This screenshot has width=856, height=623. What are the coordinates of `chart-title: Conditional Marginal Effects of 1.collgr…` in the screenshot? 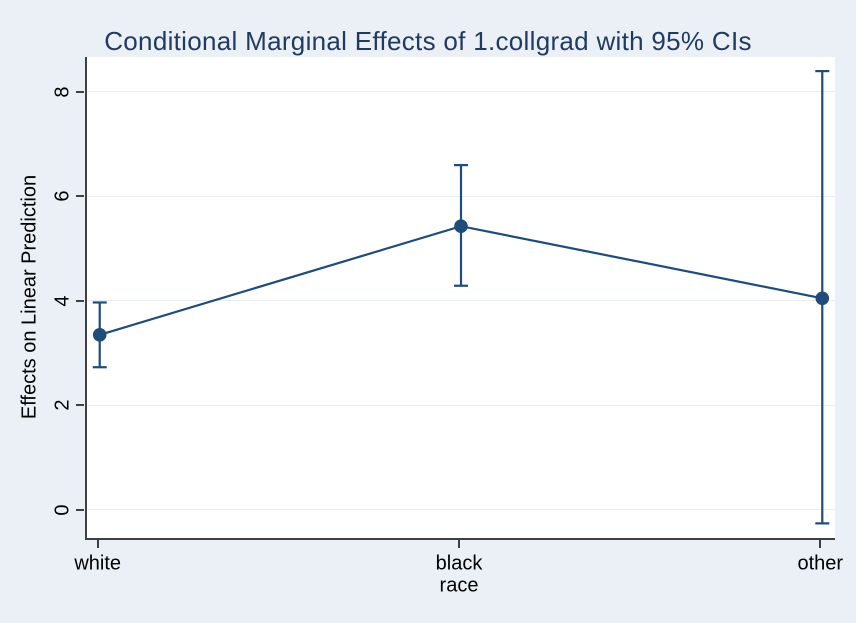 It's located at (428, 41).